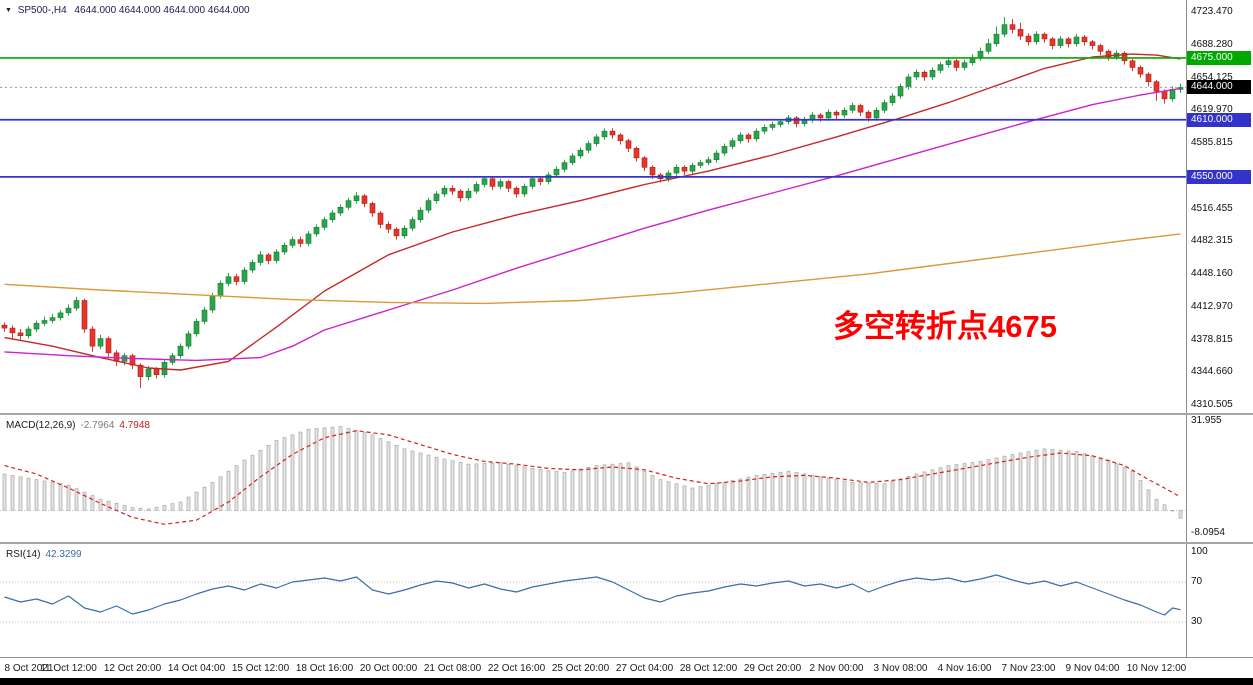 This screenshot has height=685, width=1253. I want to click on price-flag-4550.000: 4550.000, so click(1219, 176).